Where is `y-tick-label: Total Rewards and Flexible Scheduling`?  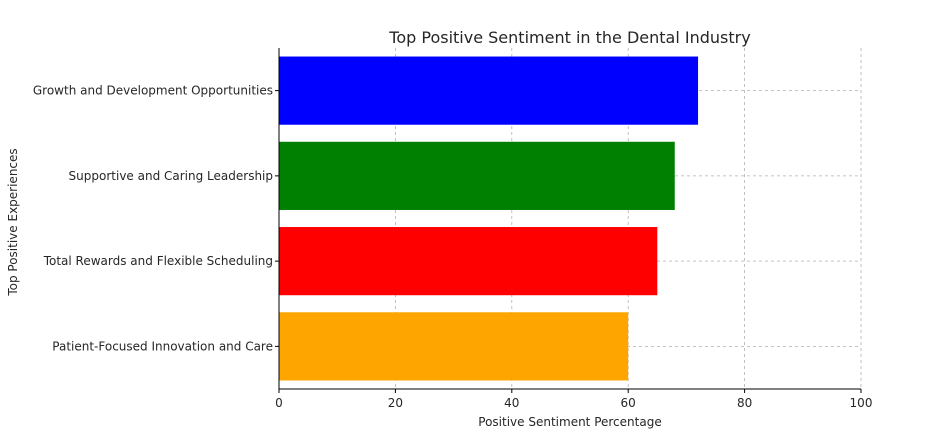 y-tick-label: Total Rewards and Flexible Scheduling is located at coordinates (158, 261).